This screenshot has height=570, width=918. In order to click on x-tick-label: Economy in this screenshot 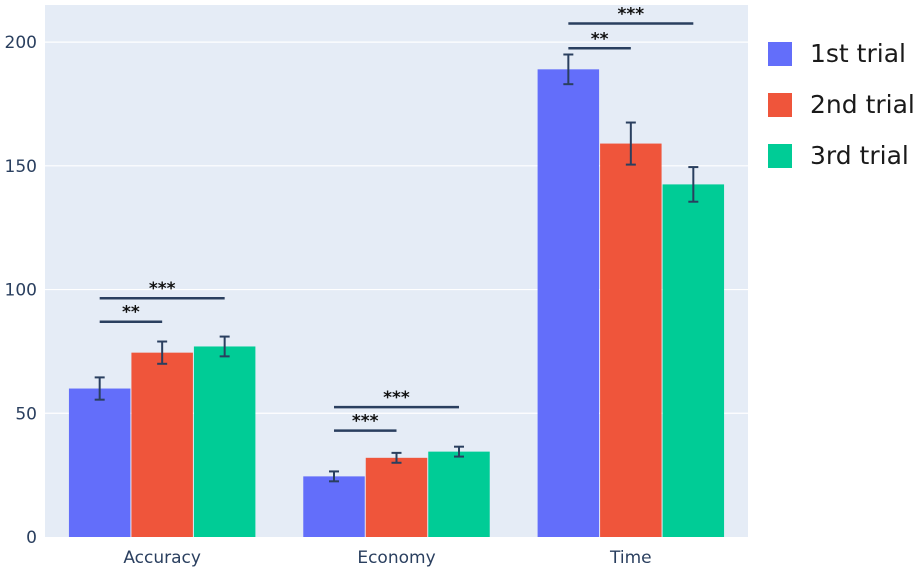, I will do `click(396, 558)`.